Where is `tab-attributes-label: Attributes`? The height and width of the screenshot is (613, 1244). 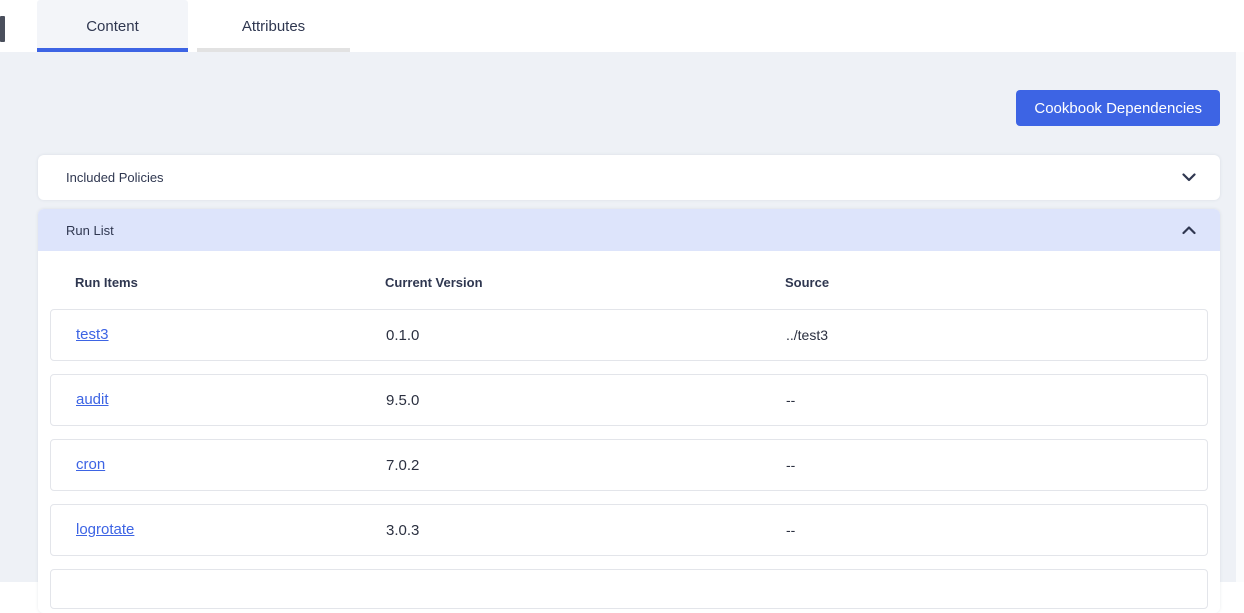
tab-attributes-label: Attributes is located at coordinates (273, 26).